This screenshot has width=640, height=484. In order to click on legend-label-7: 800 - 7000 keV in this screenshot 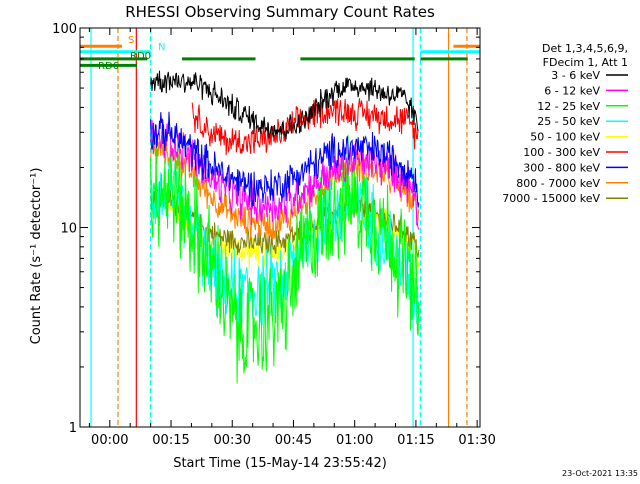, I will do `click(558, 183)`.